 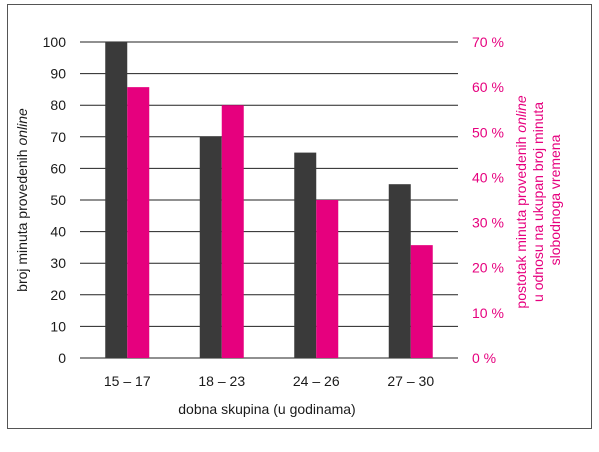 What do you see at coordinates (58, 74) in the screenshot?
I see `y-tick-label: 90` at bounding box center [58, 74].